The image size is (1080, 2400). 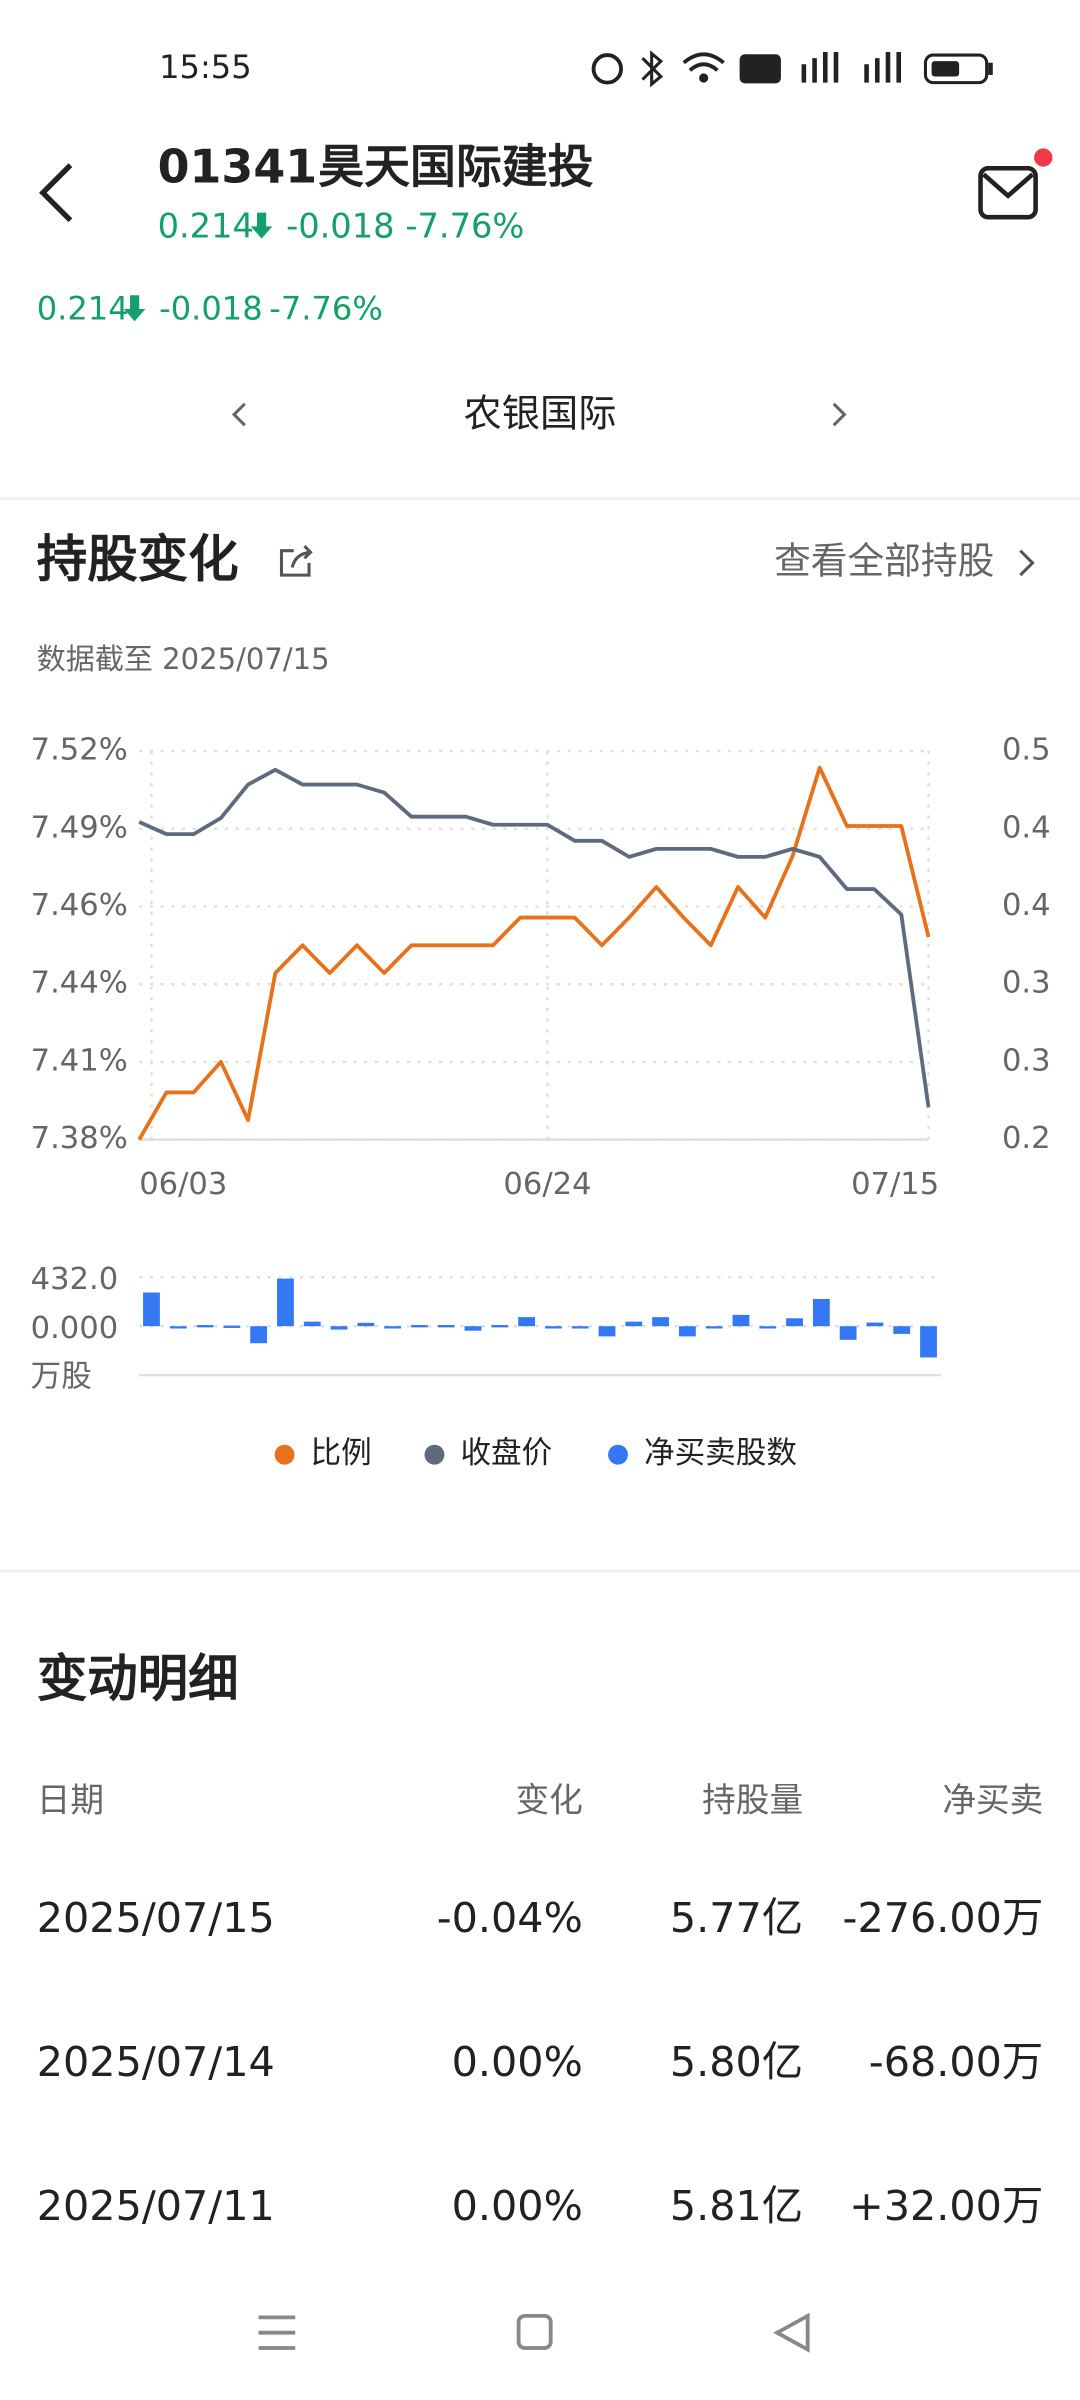 I want to click on mail-button, so click(x=1015, y=184).